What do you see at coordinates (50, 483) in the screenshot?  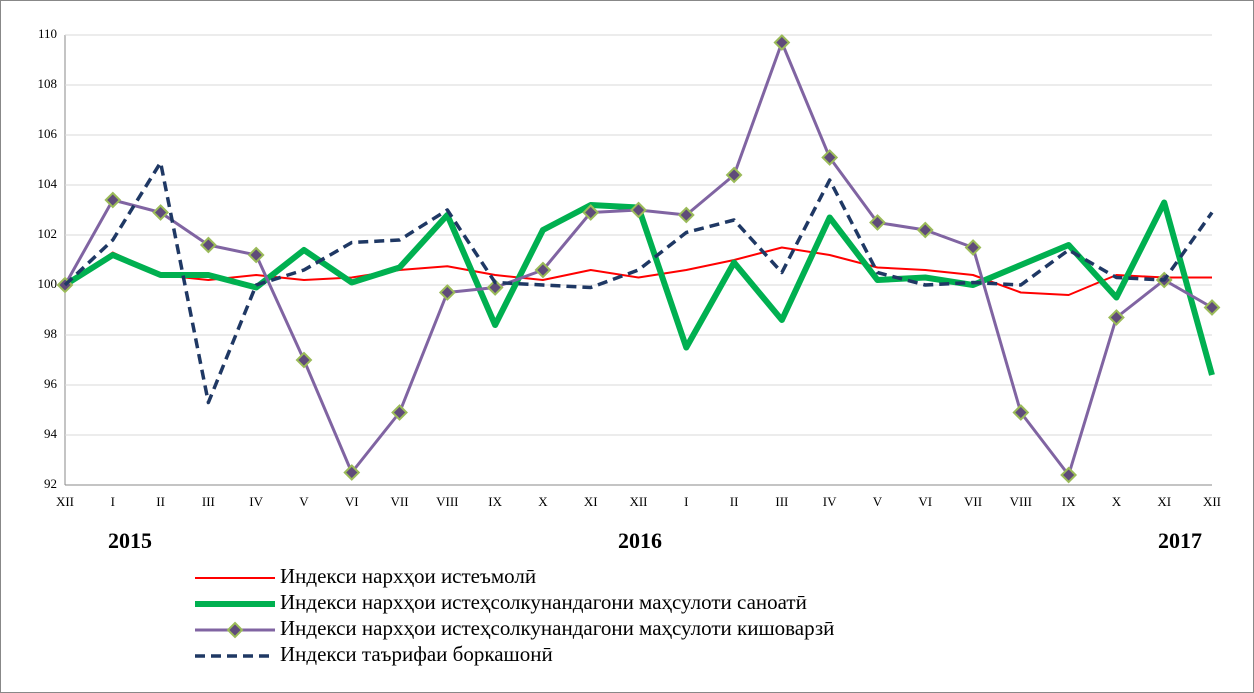 I see `y-tick-label: 92` at bounding box center [50, 483].